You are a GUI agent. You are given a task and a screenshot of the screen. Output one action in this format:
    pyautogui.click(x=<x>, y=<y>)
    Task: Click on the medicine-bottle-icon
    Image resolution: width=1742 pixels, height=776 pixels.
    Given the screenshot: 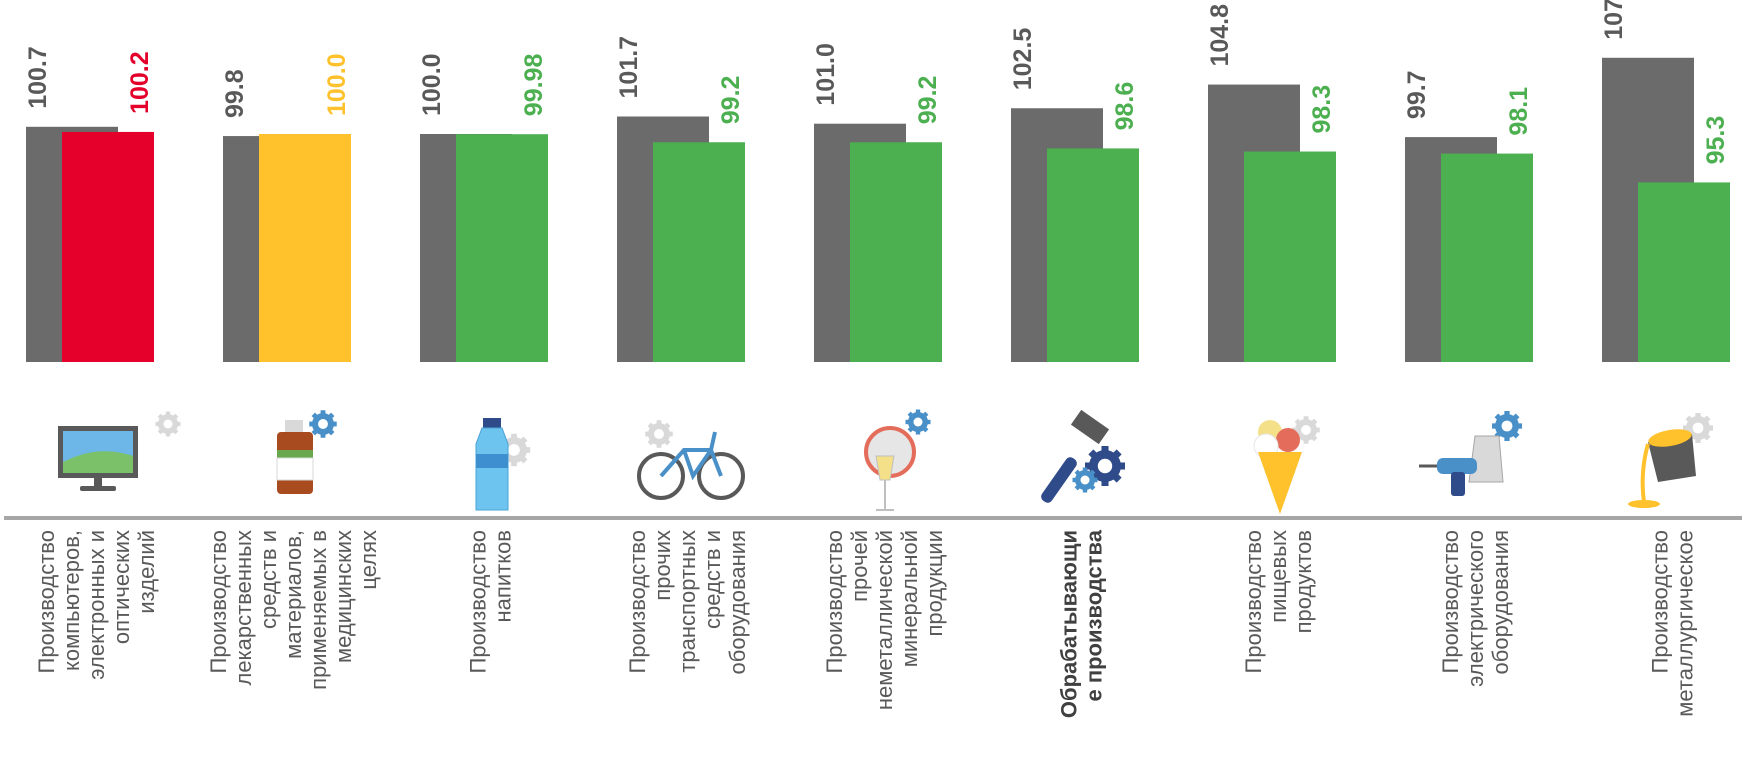 What is the action you would take?
    pyautogui.click(x=306, y=452)
    